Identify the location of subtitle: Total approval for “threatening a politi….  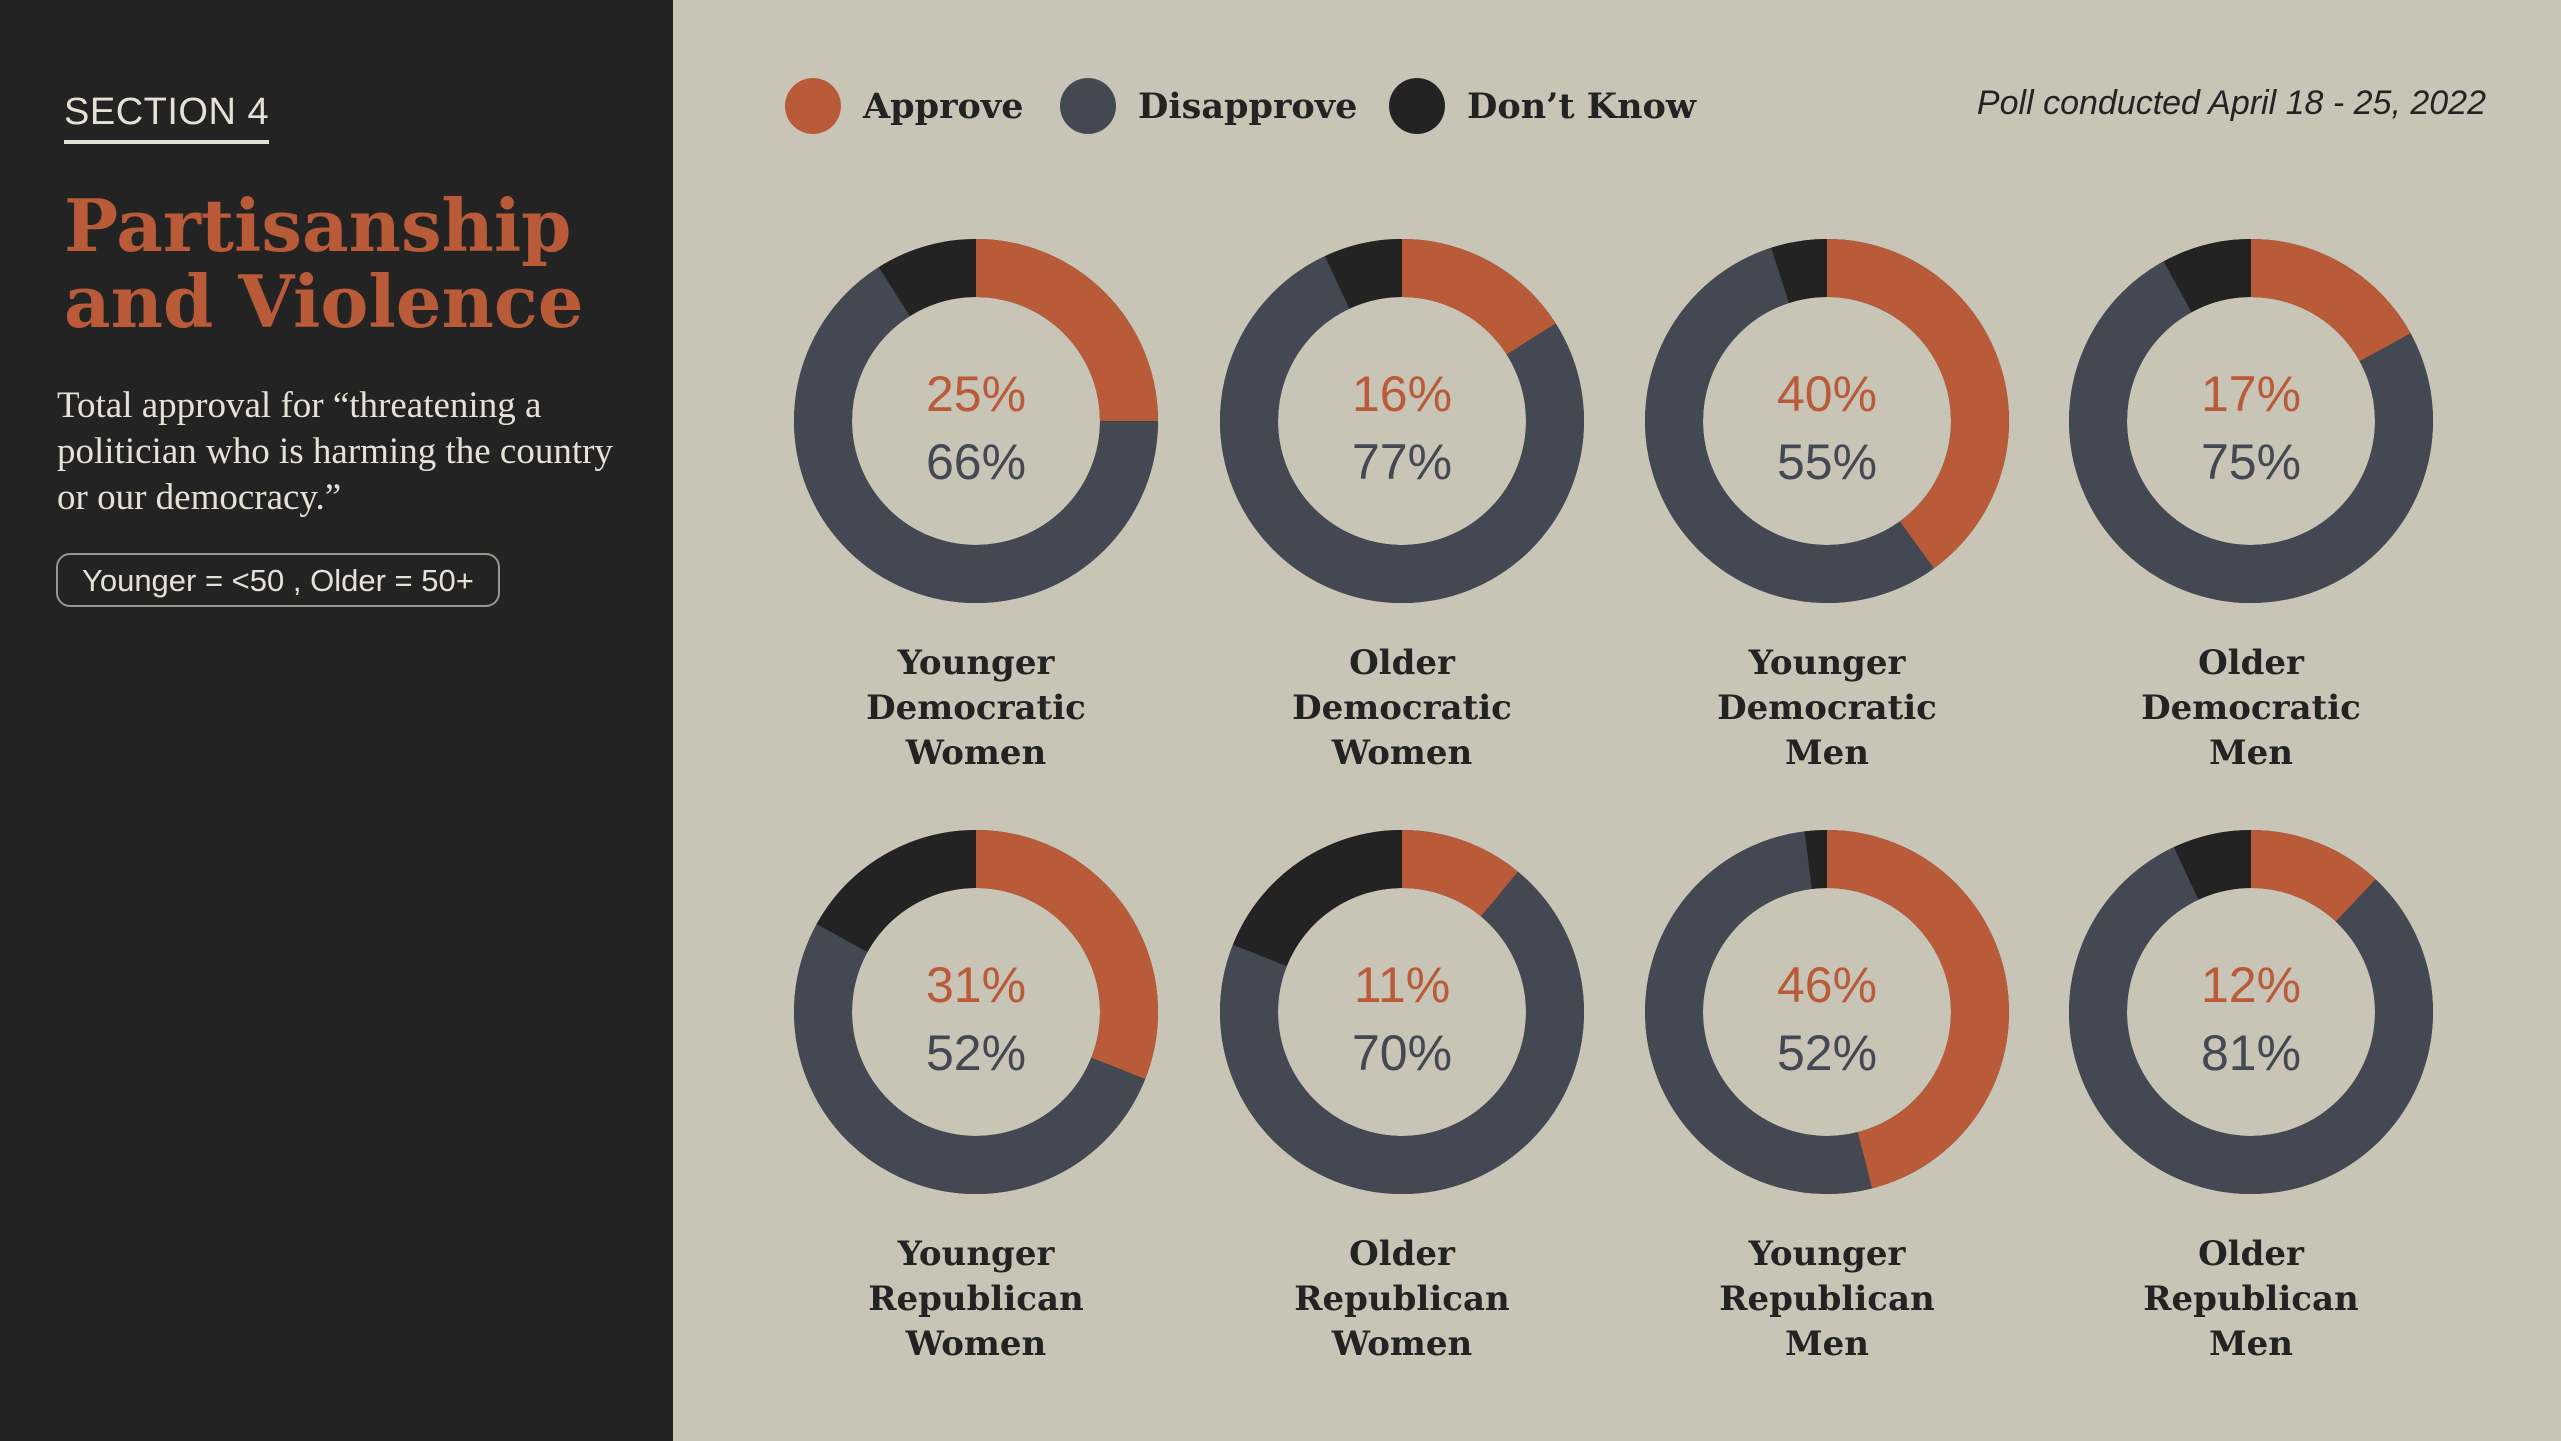
(335, 451).